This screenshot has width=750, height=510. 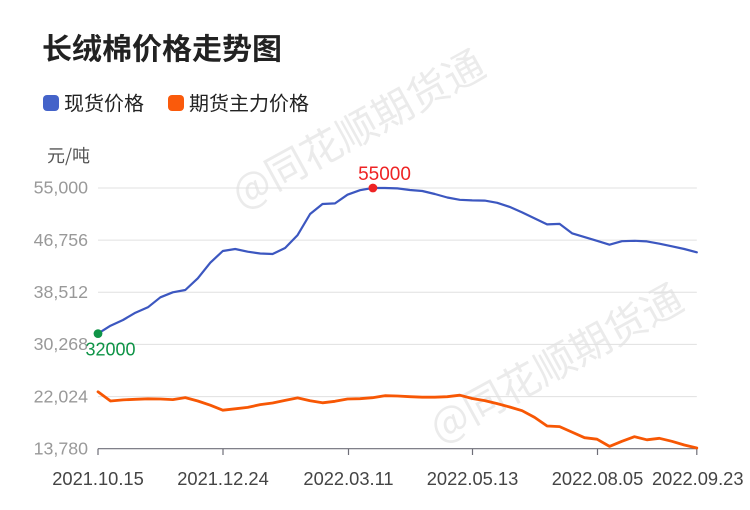 I want to click on svg-text: 2022.03.11, so click(x=348, y=478).